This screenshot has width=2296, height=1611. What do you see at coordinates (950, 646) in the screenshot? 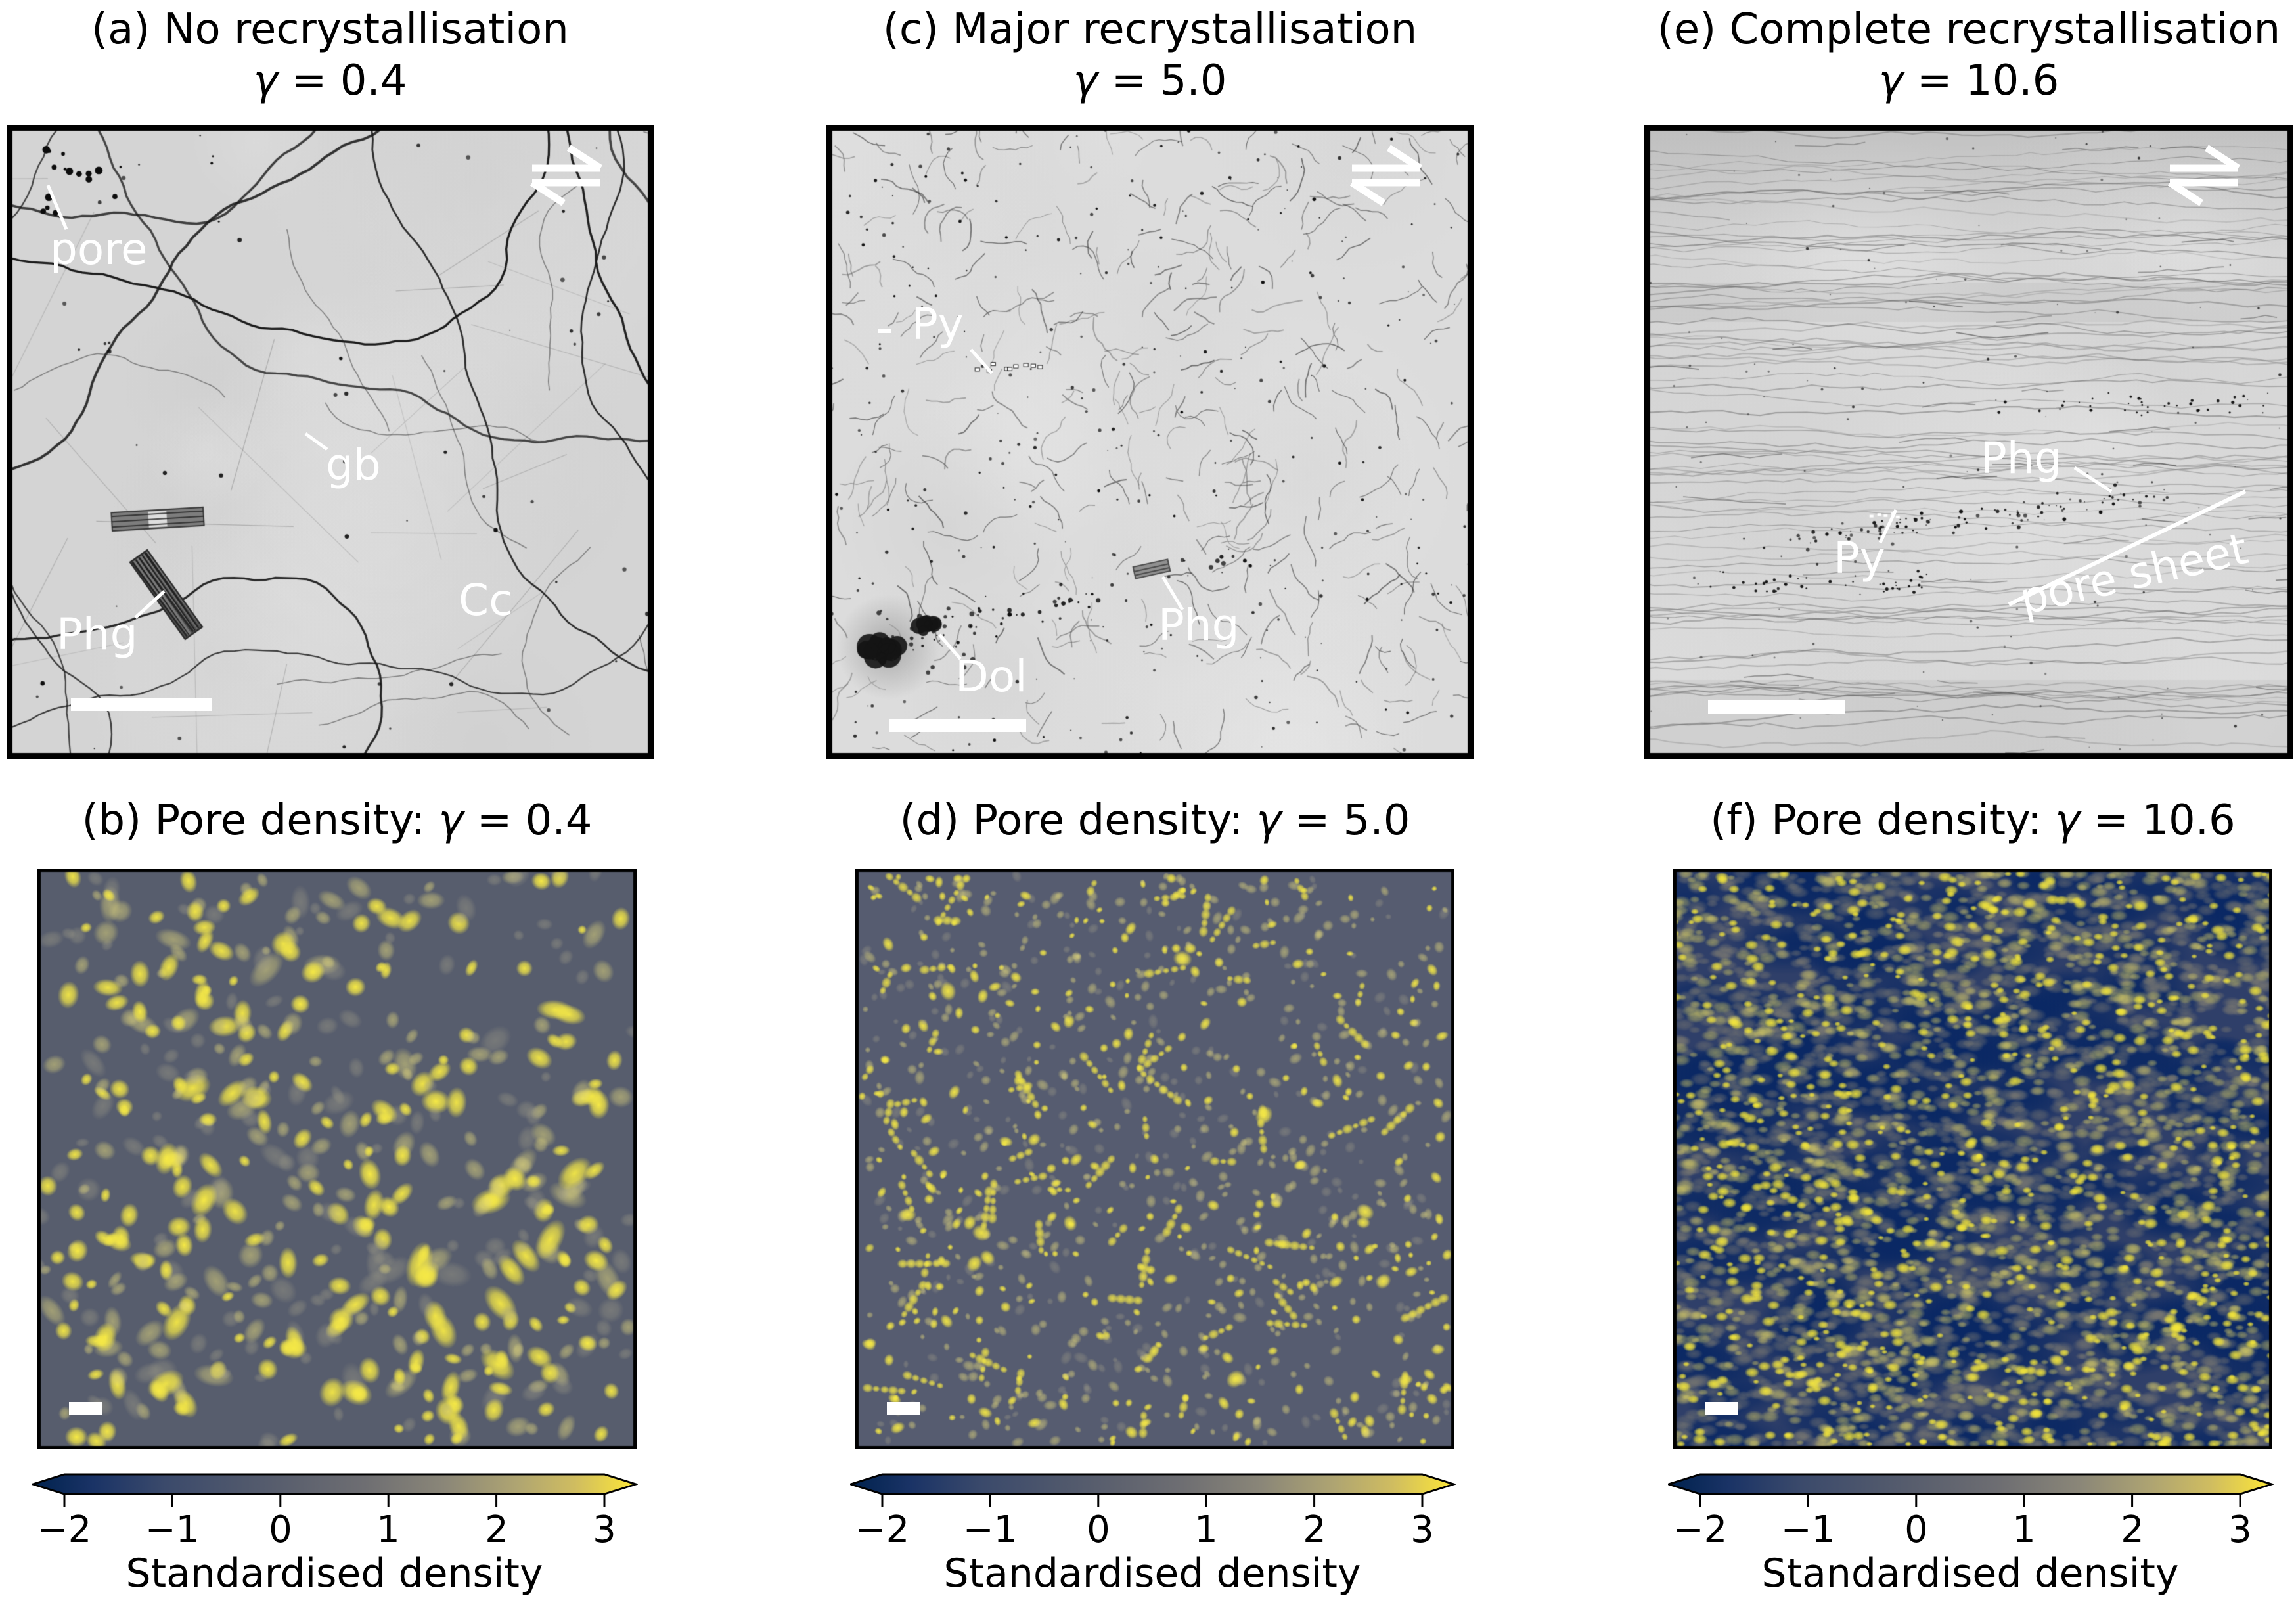
I see `dol-leader-line` at bounding box center [950, 646].